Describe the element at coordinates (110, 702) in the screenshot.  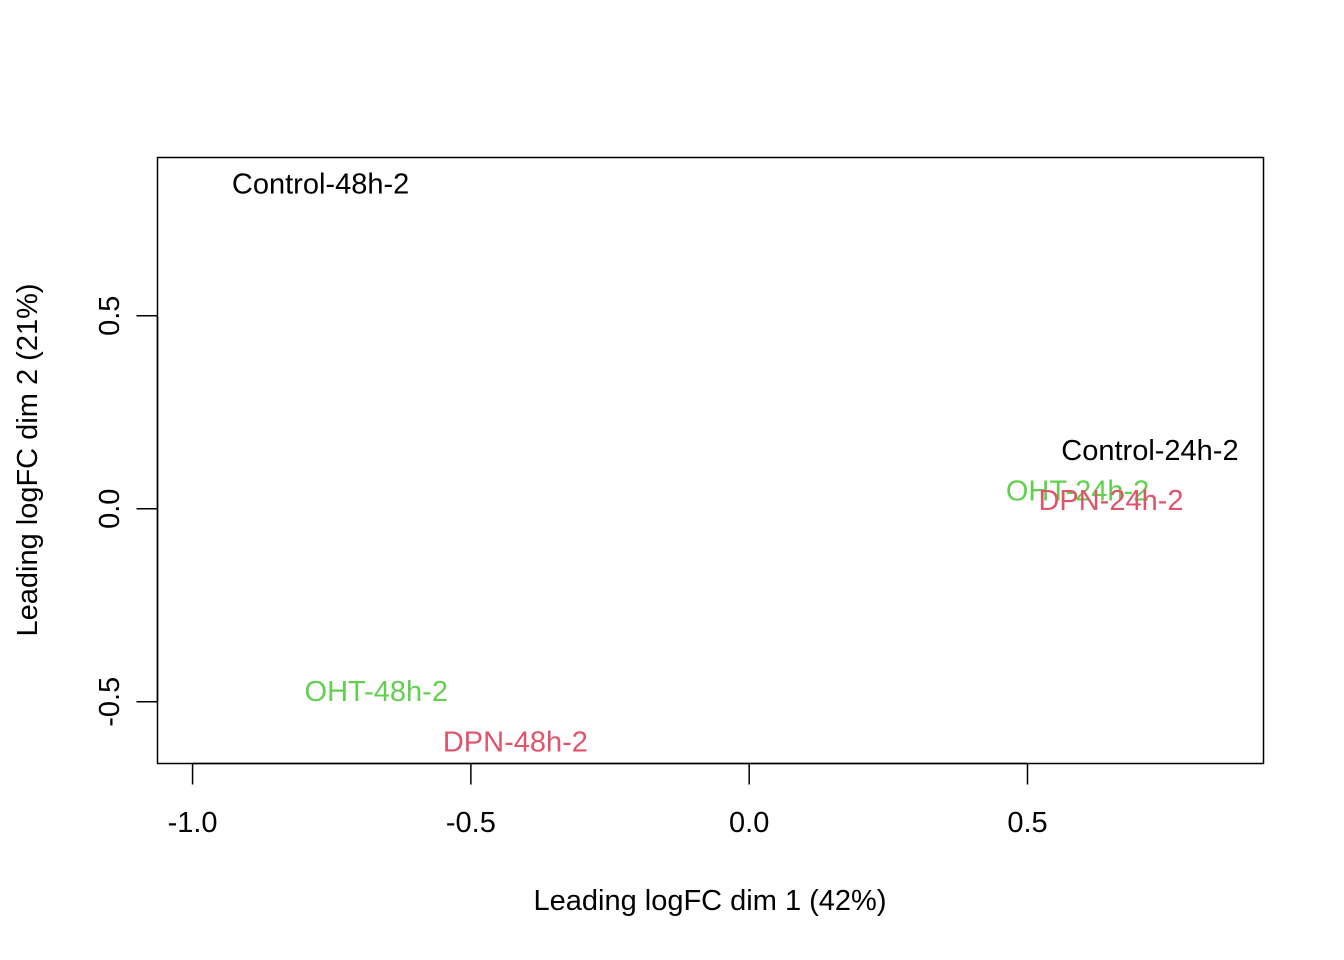
I see `y-tick-label: -0.5` at that location.